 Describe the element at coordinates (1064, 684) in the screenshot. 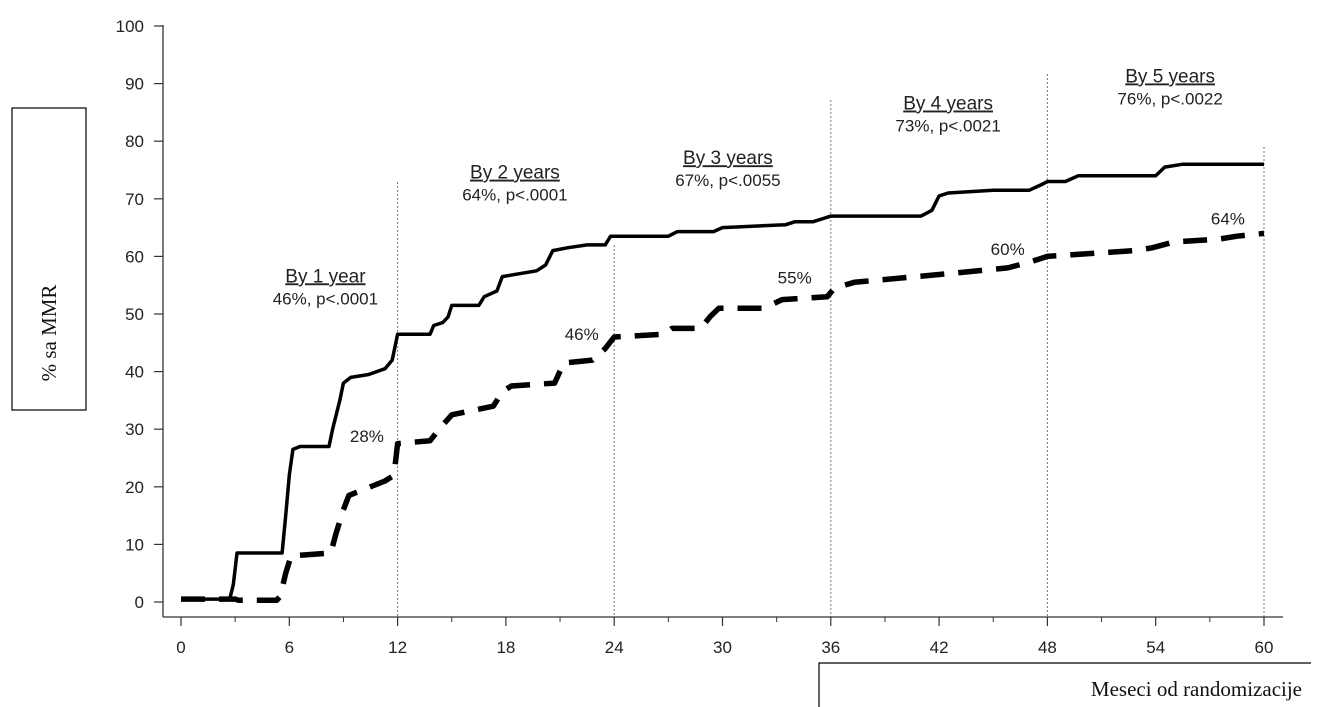

I see `x-axis-title-box: Meseci od randomizacije` at that location.